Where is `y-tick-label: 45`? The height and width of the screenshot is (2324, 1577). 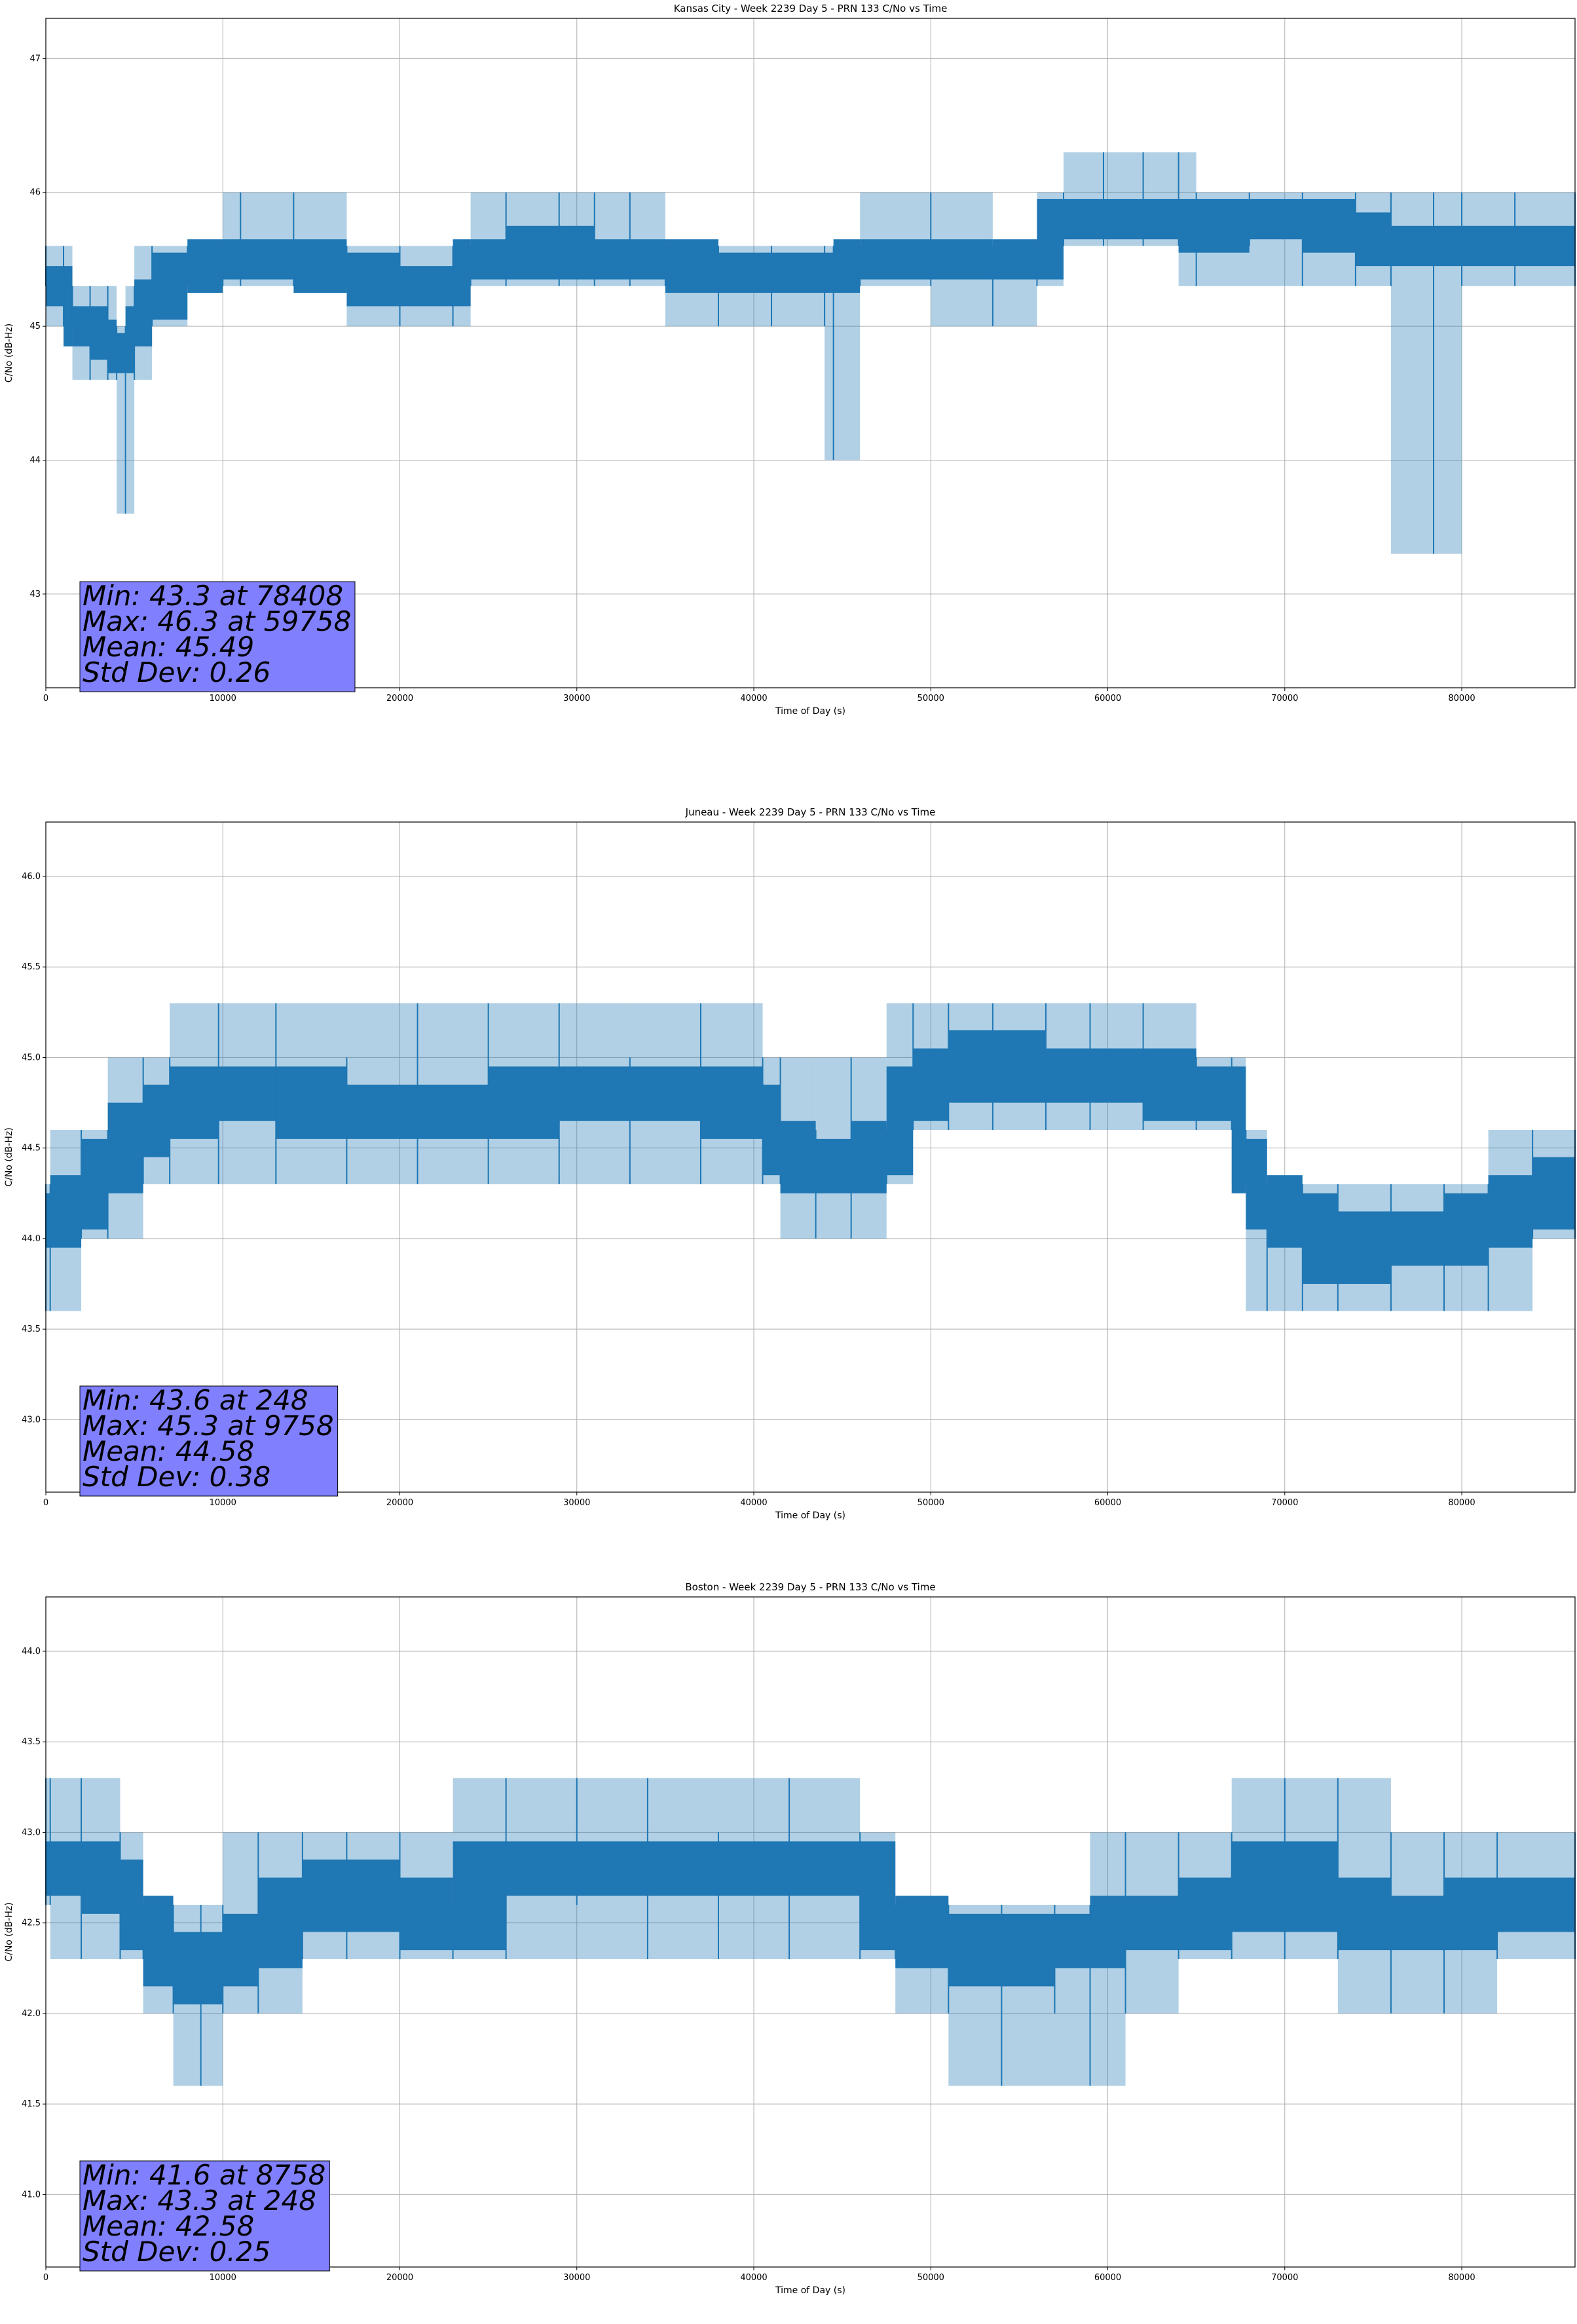 y-tick-label: 45 is located at coordinates (35, 326).